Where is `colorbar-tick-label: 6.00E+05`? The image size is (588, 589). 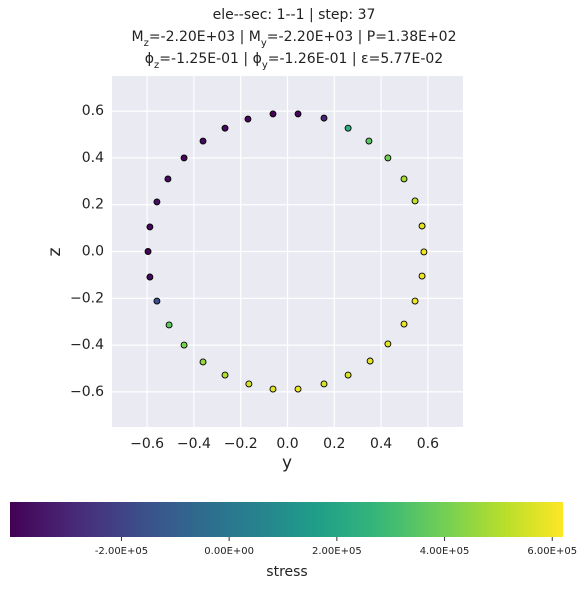
colorbar-tick-label: 6.00E+05 is located at coordinates (552, 551).